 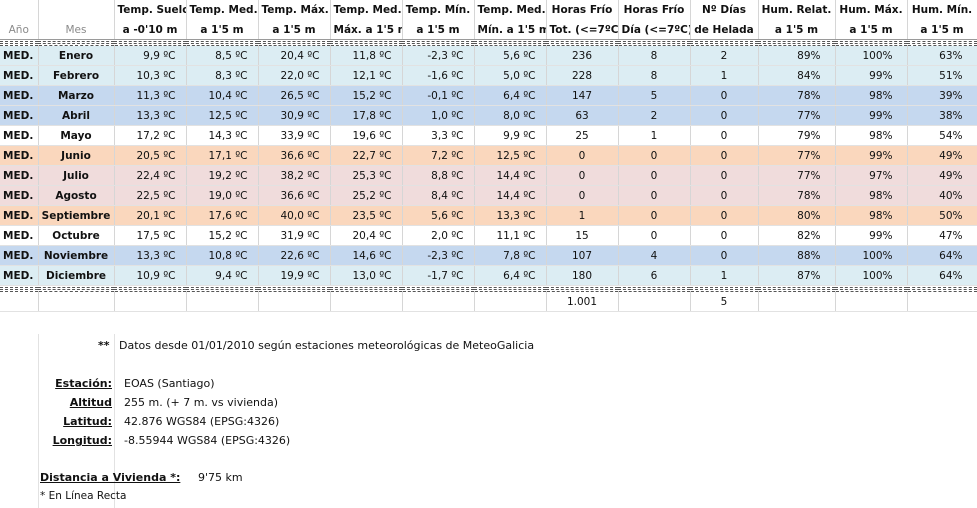 What do you see at coordinates (654, 195) in the screenshot?
I see `cell-horas-dia: 0` at bounding box center [654, 195].